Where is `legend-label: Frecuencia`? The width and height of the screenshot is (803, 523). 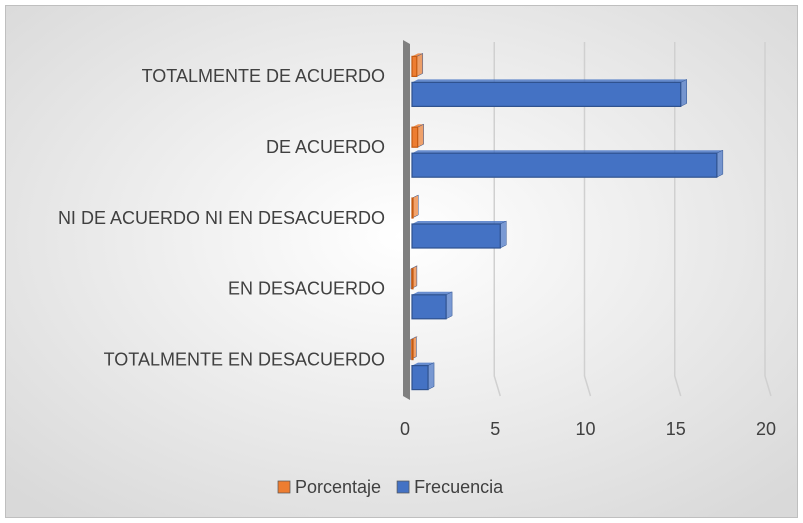
legend-label: Frecuencia is located at coordinates (459, 487).